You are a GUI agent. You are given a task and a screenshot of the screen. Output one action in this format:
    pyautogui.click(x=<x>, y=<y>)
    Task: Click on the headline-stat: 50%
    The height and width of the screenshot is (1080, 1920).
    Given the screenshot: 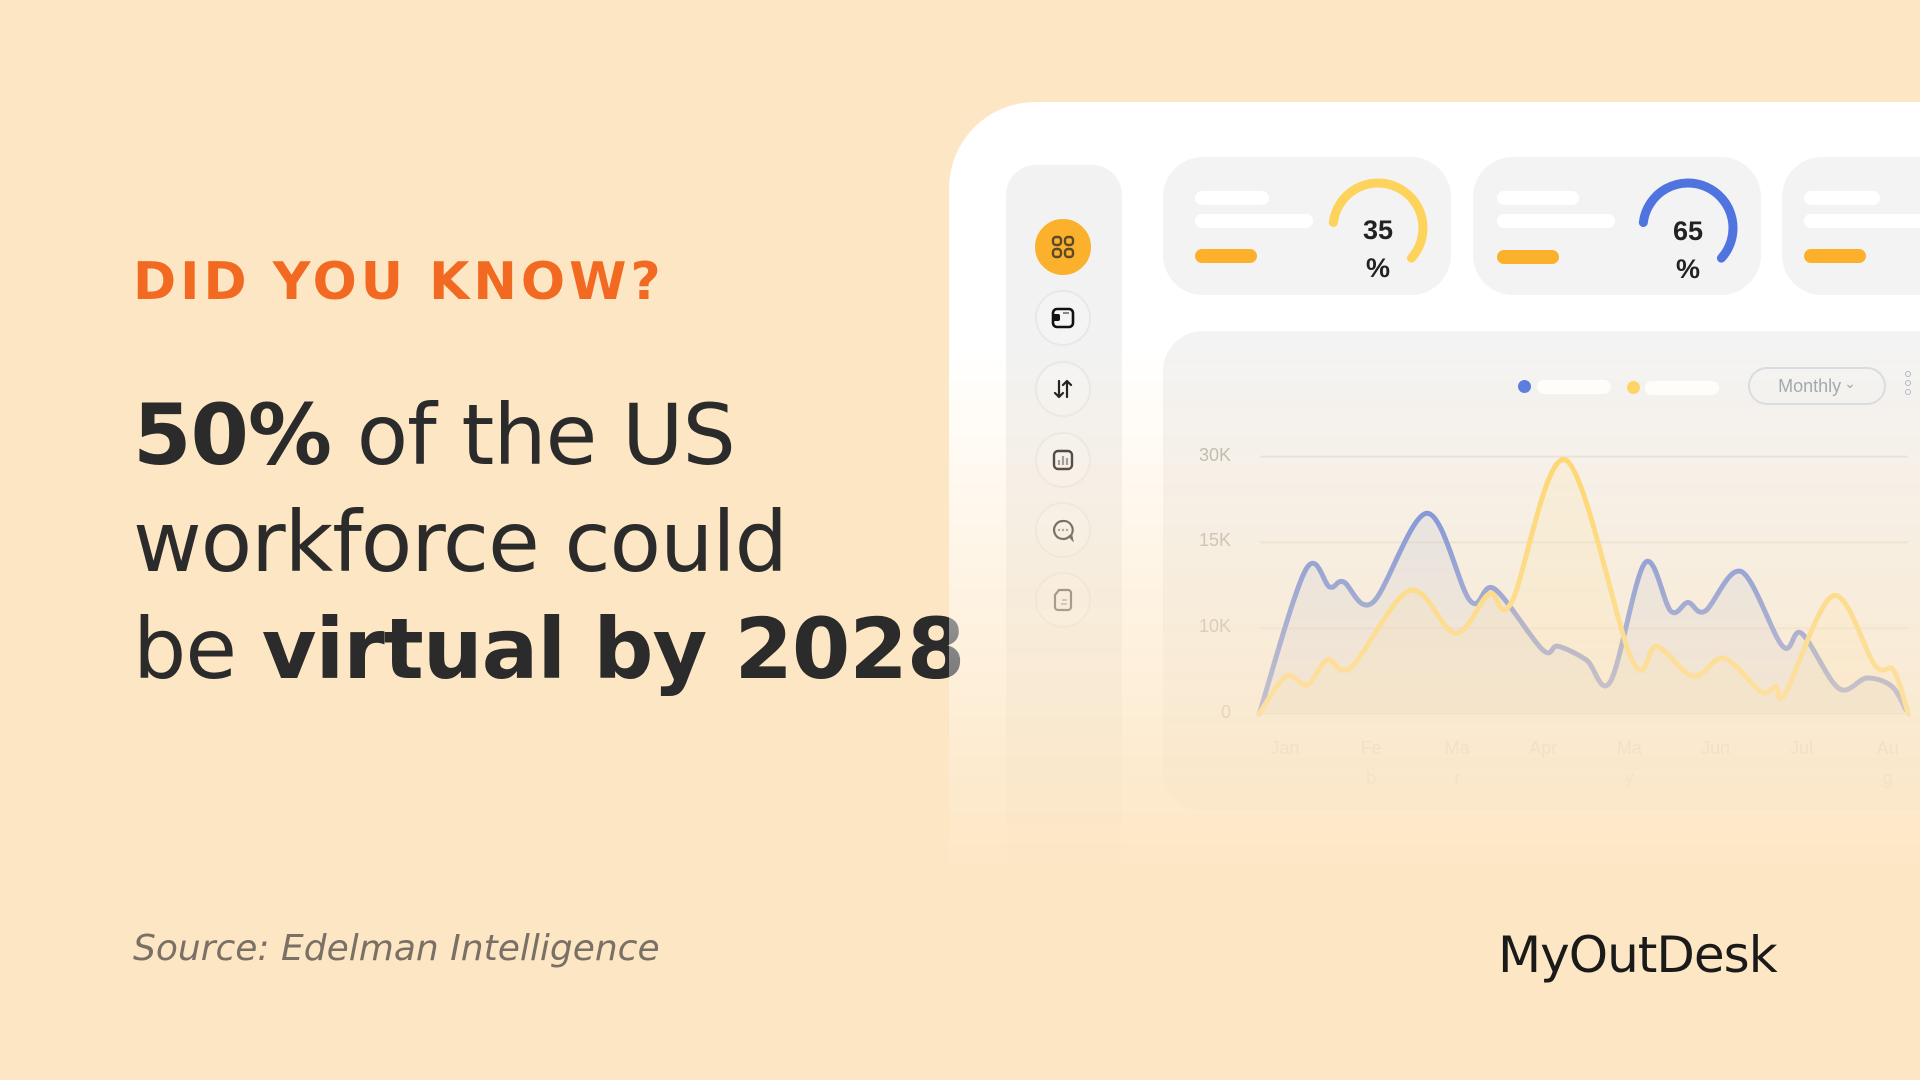 What is the action you would take?
    pyautogui.click(x=232, y=435)
    